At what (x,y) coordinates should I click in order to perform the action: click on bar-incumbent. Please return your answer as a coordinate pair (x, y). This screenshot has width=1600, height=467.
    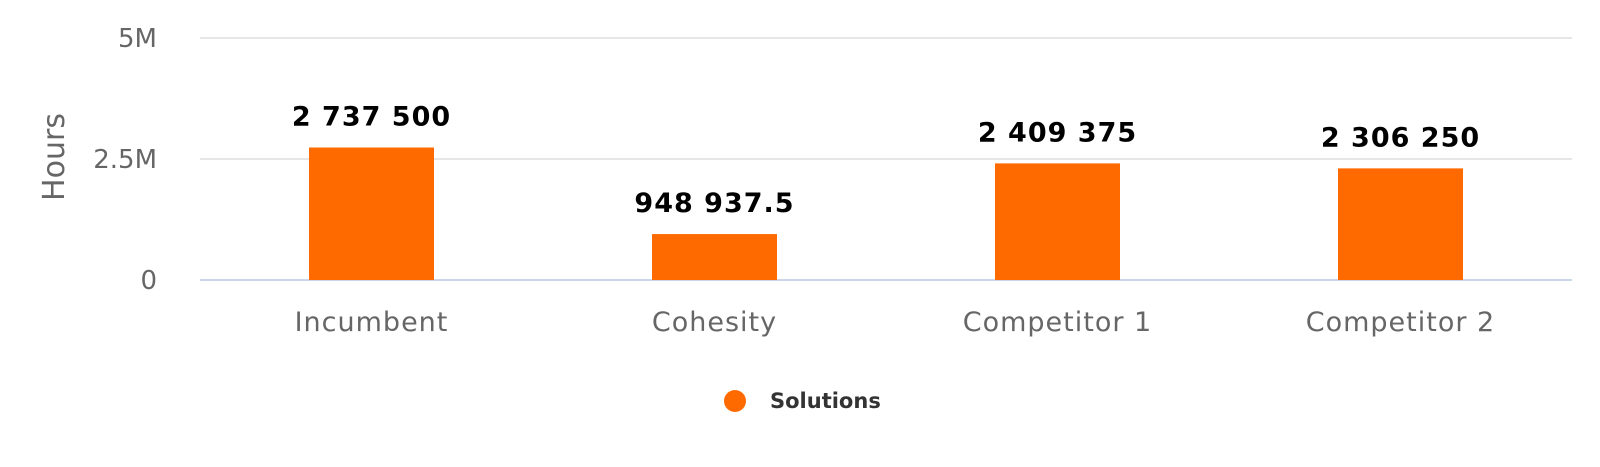
    Looking at the image, I should click on (371, 213).